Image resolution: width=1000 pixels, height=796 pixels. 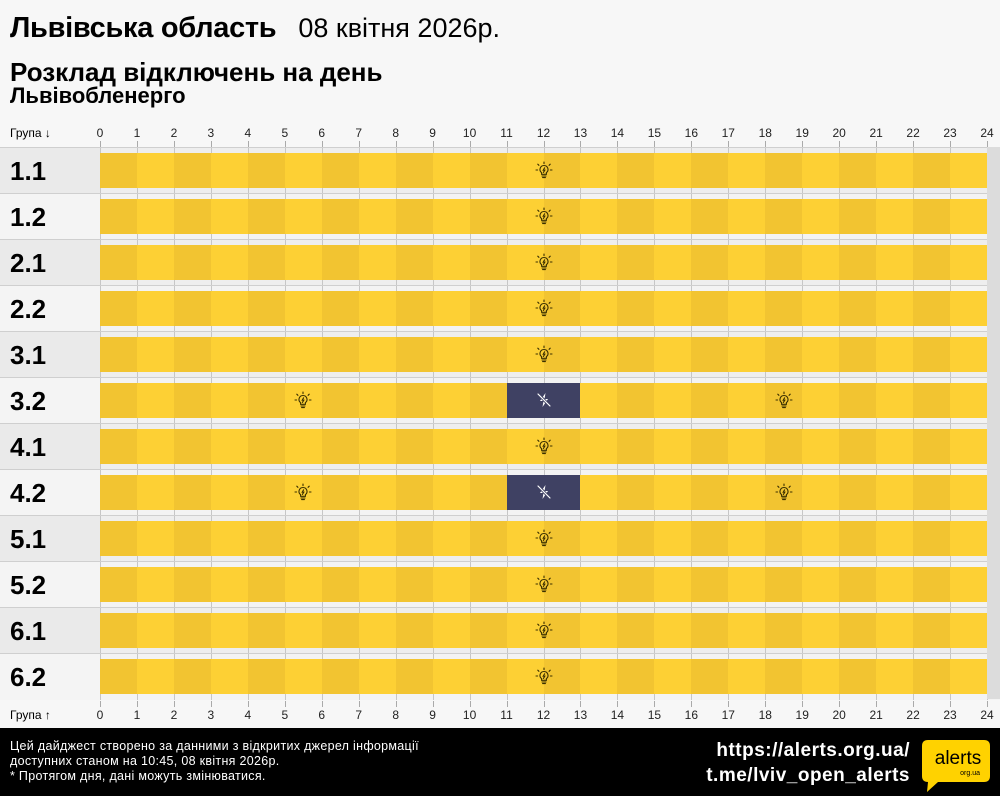 What do you see at coordinates (500, 676) in the screenshot?
I see `group-row: 6.2` at bounding box center [500, 676].